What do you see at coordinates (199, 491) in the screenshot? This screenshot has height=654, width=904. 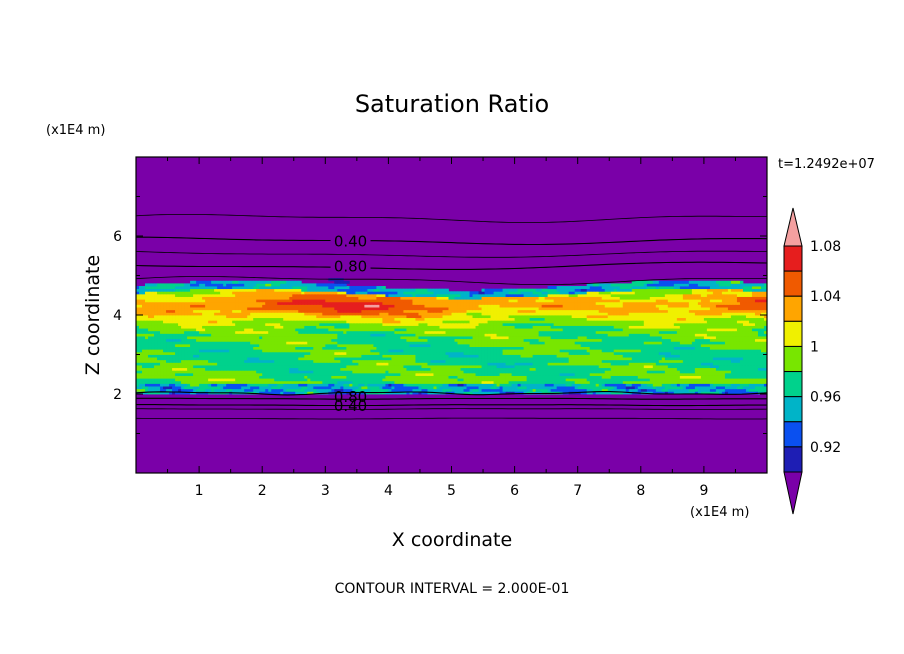 I see `x-tick-label: 1` at bounding box center [199, 491].